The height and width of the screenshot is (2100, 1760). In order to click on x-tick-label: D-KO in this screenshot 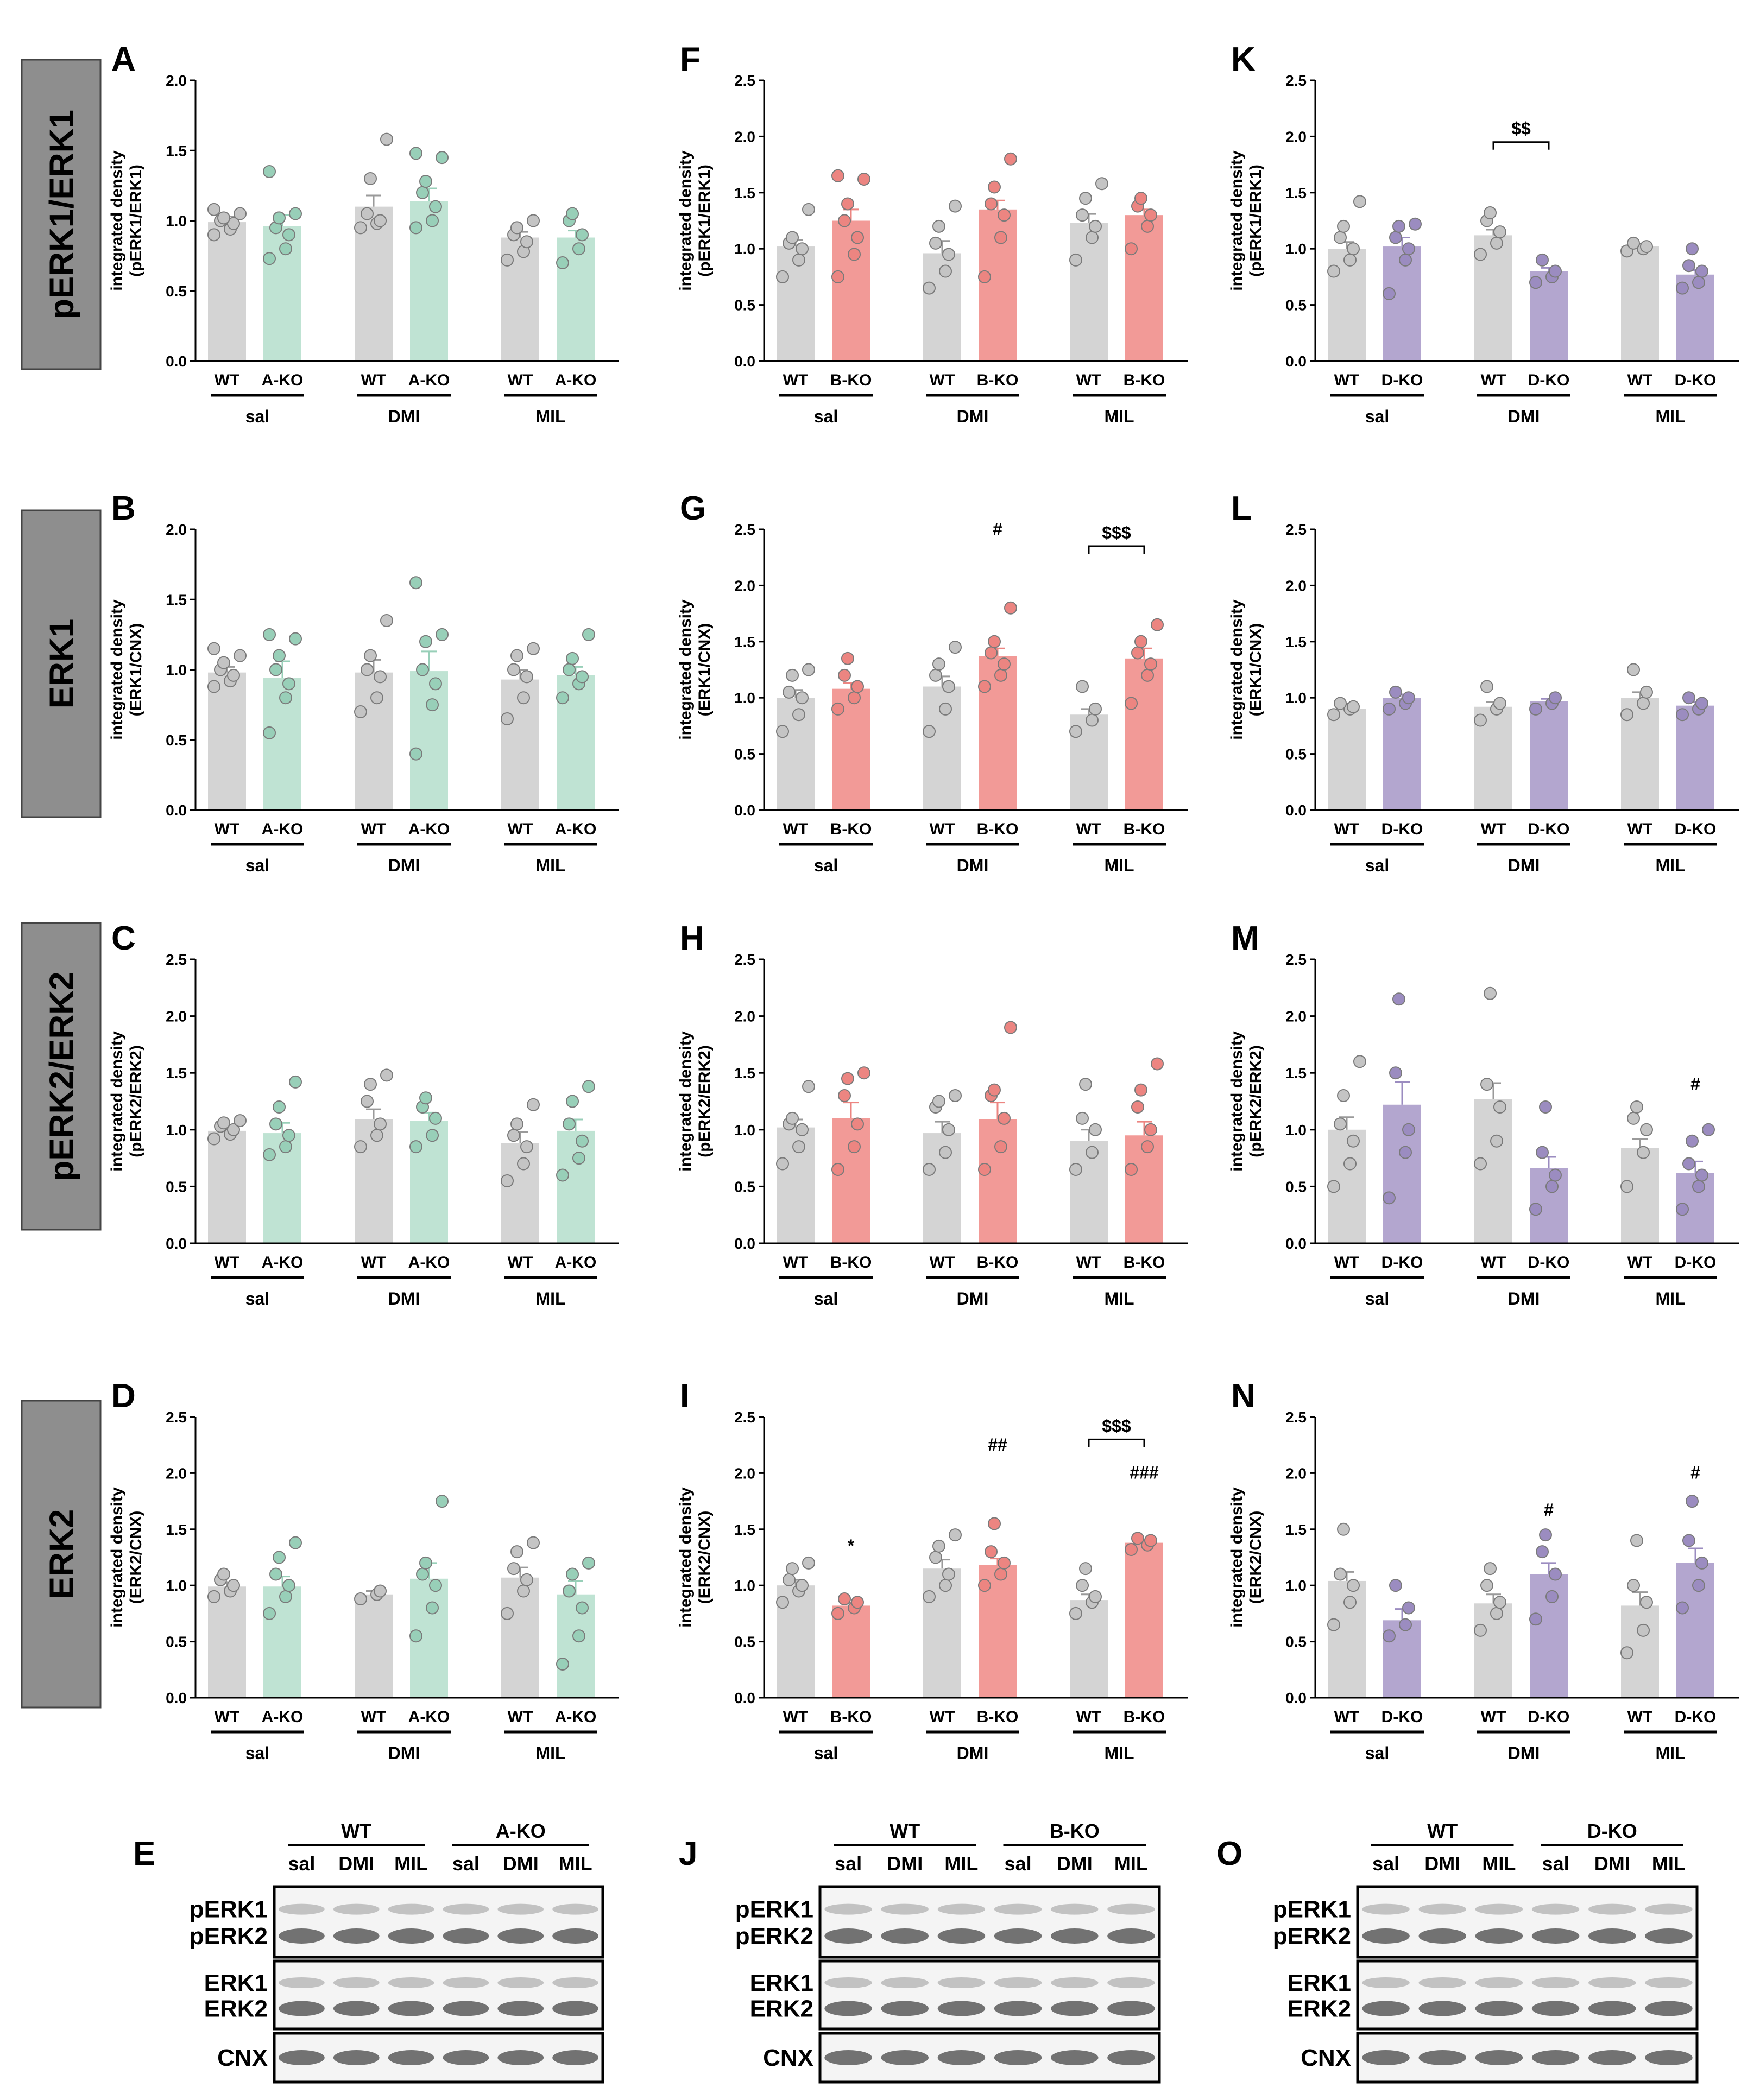, I will do `click(1549, 1717)`.